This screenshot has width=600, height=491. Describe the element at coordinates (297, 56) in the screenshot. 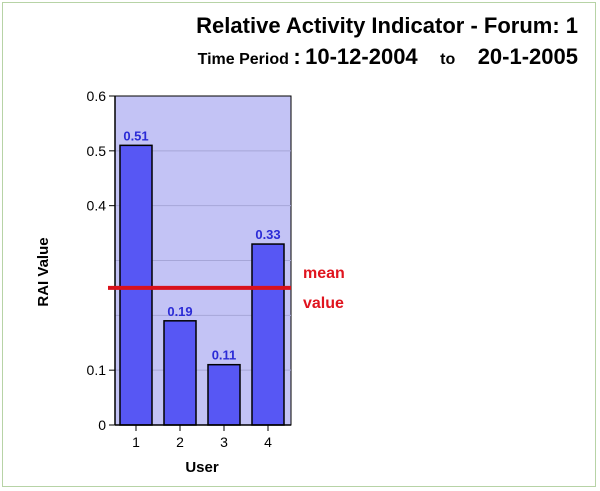

I see `time-period-colon: :` at that location.